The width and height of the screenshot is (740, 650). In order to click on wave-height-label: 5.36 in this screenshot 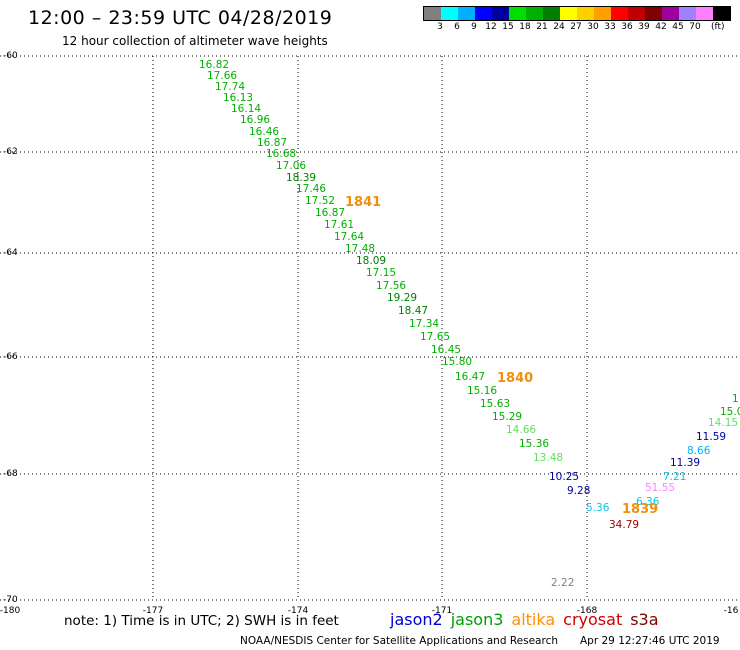, I will do `click(598, 508)`.